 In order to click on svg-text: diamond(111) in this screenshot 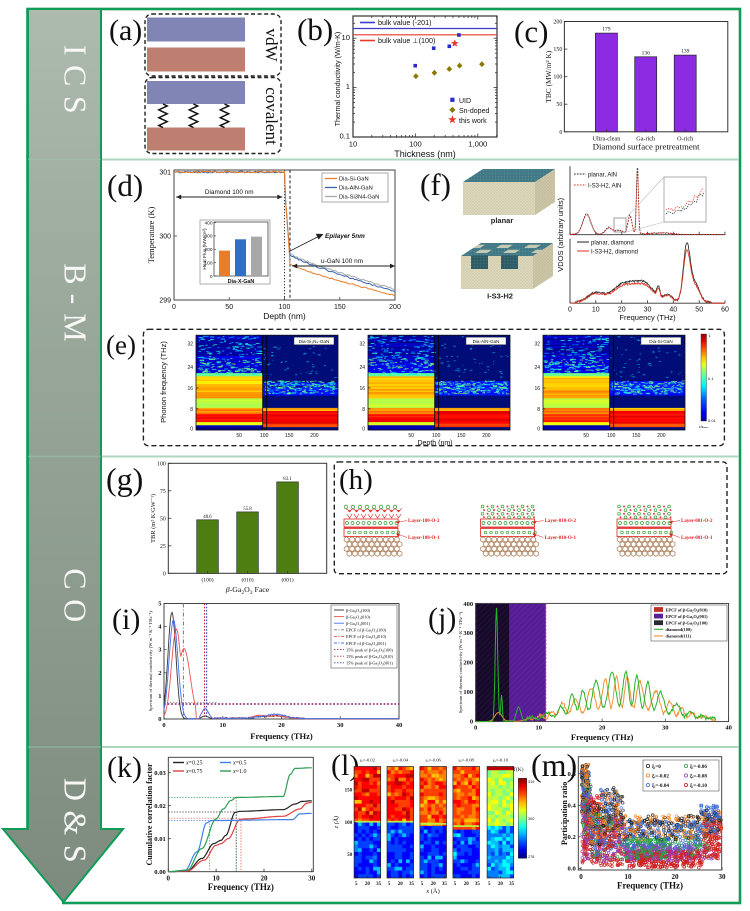, I will do `click(679, 636)`.